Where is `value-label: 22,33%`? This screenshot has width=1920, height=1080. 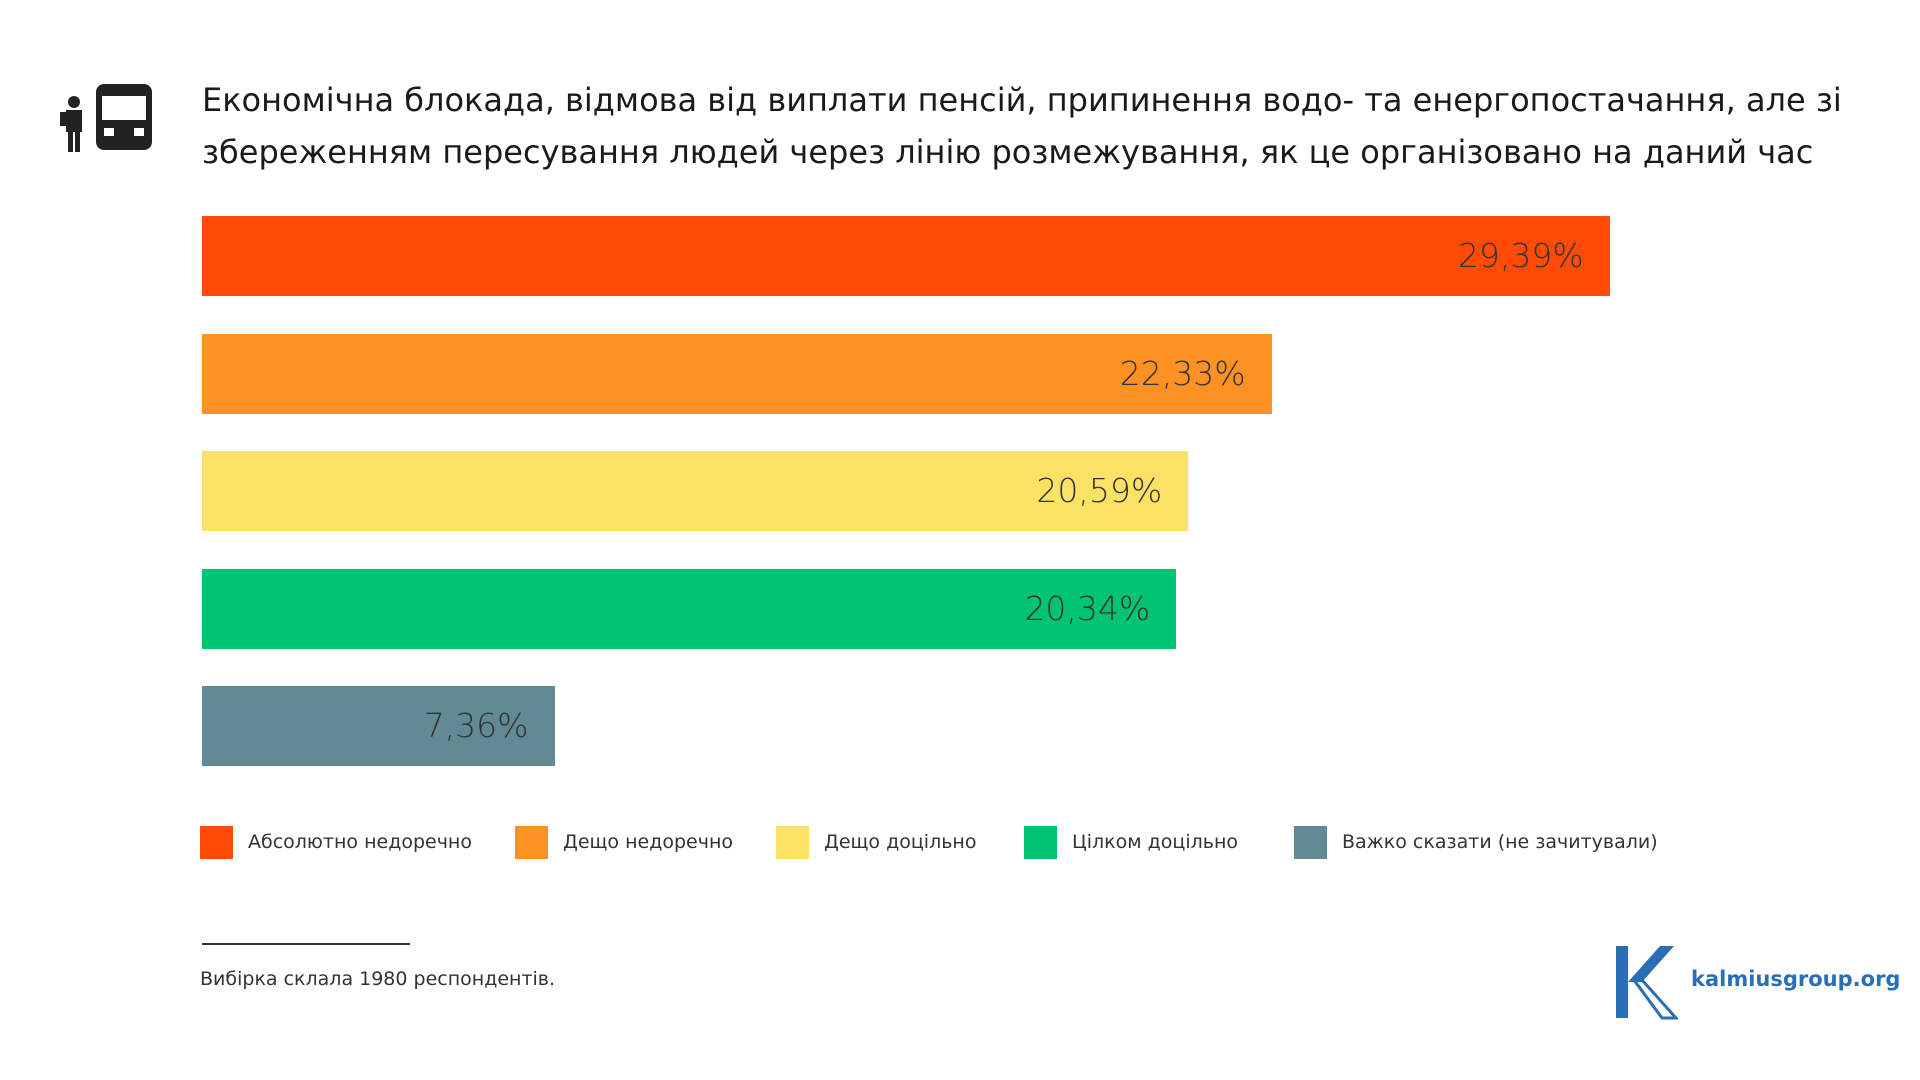 value-label: 22,33% is located at coordinates (1182, 373).